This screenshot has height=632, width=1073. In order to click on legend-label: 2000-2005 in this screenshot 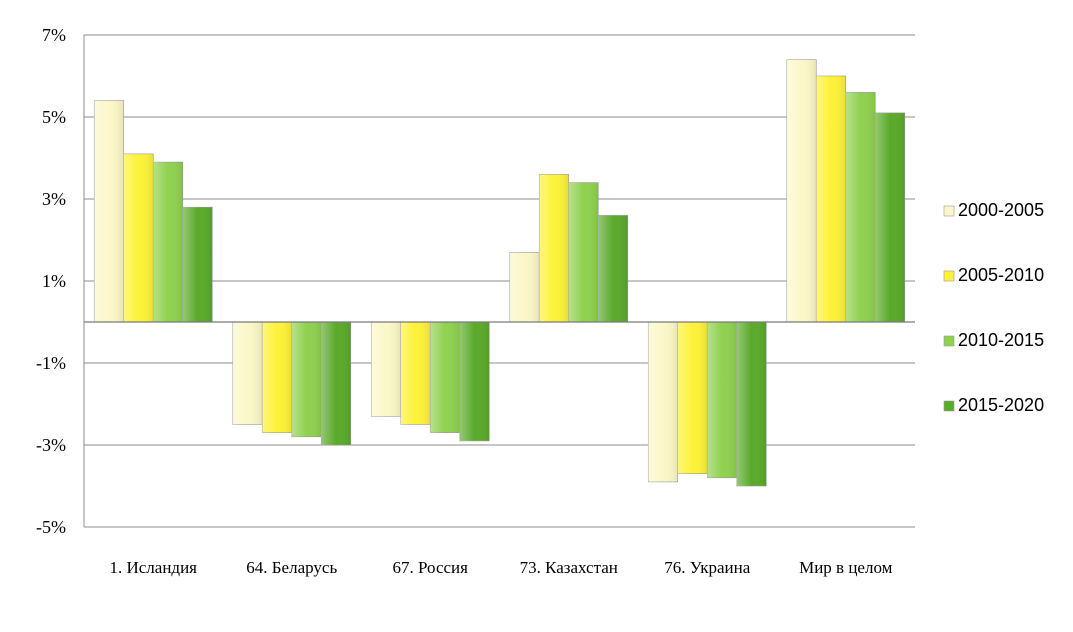, I will do `click(1001, 210)`.